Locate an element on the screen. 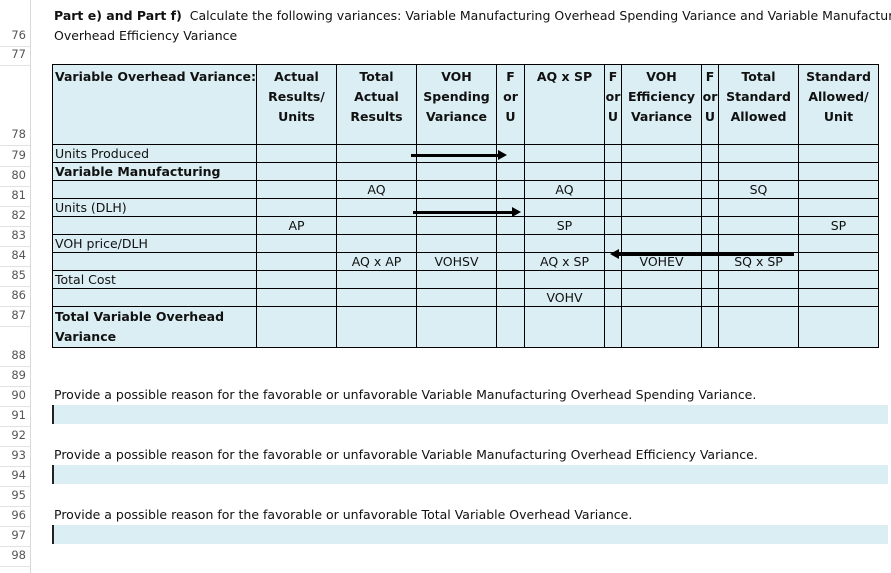 The width and height of the screenshot is (891, 573). row-number: 96 is located at coordinates (18, 515).